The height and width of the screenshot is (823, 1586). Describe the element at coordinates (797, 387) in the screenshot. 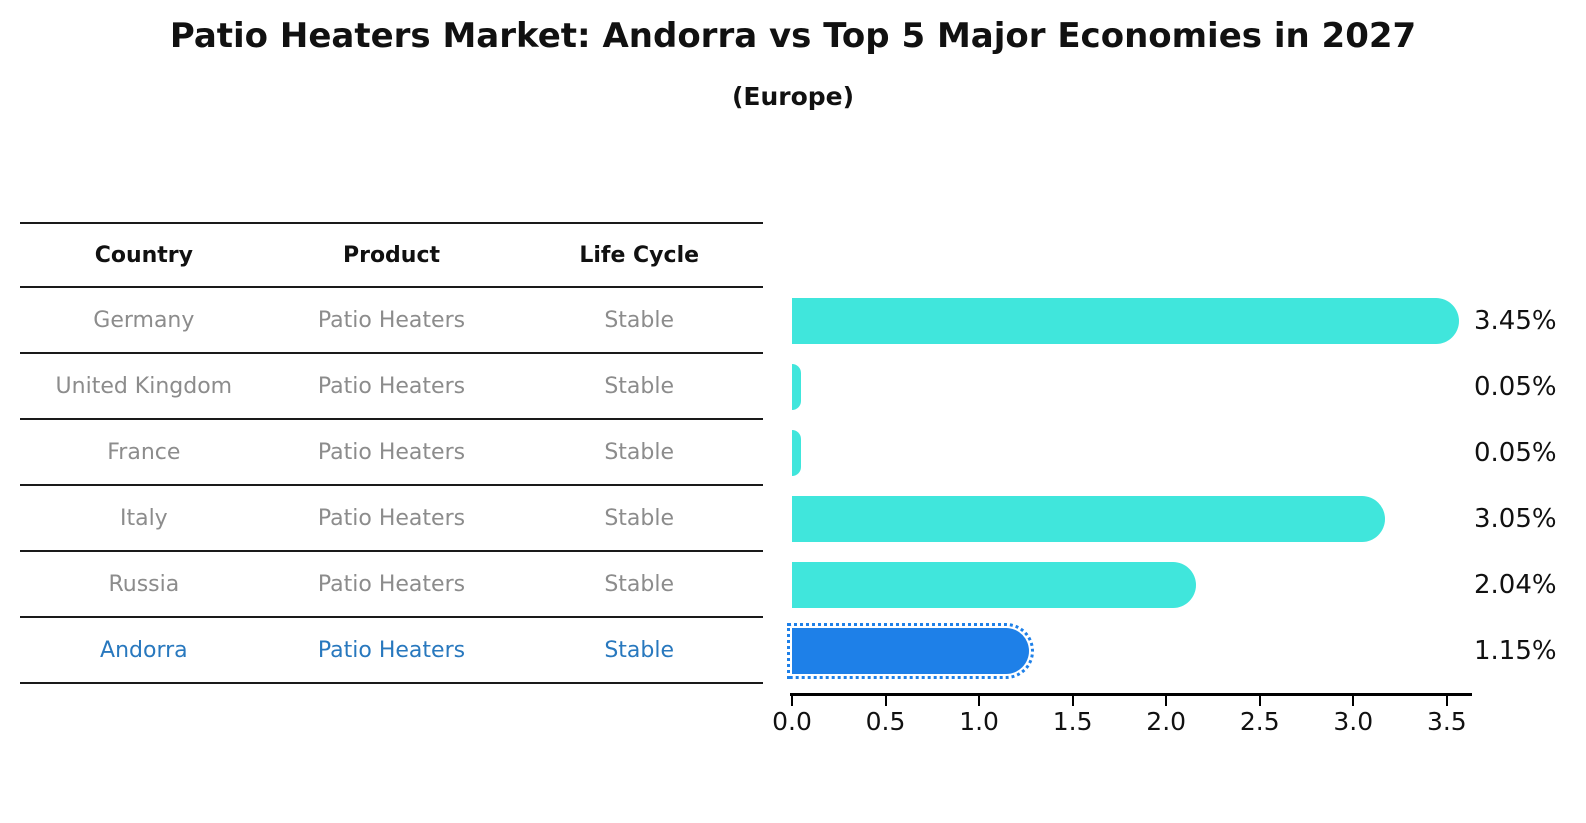

I see `bar-united-kingdom` at that location.